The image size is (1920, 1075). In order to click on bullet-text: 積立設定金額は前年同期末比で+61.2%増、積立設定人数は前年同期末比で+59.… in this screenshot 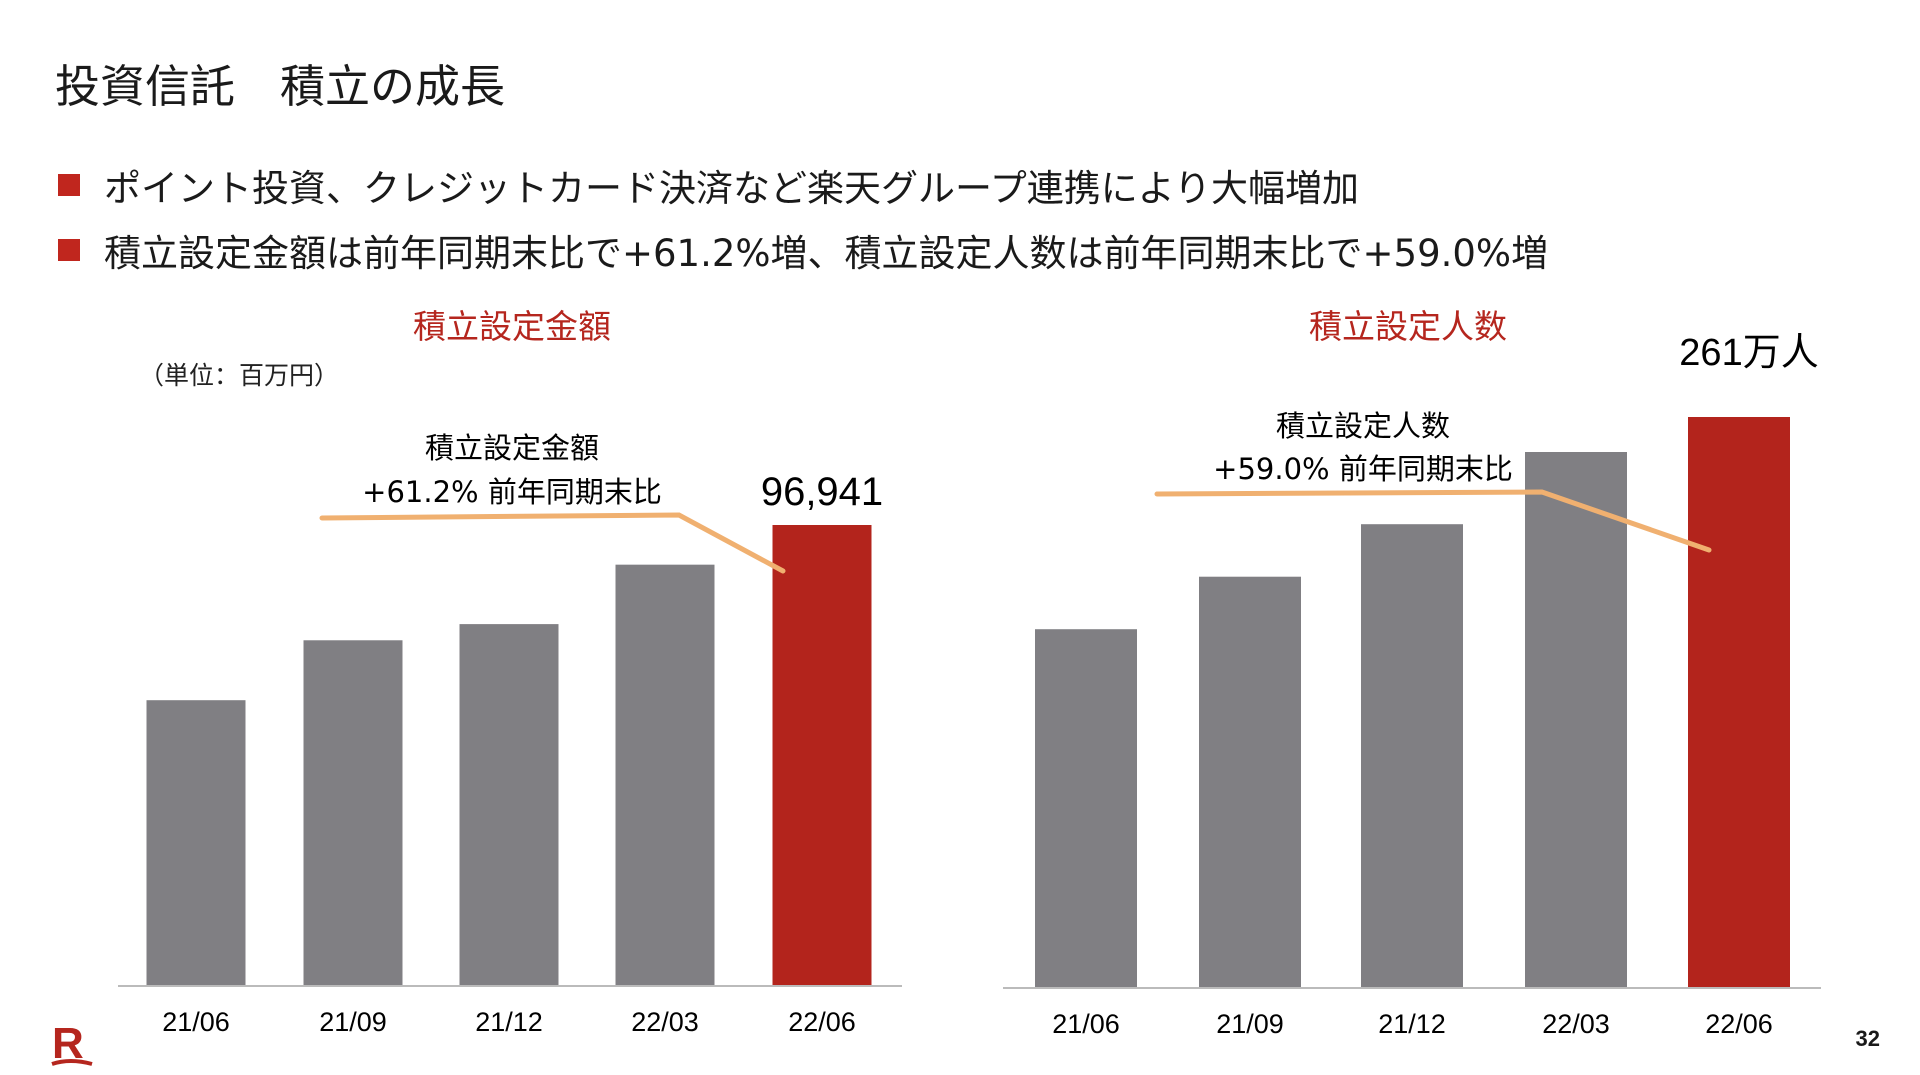, I will do `click(826, 253)`.